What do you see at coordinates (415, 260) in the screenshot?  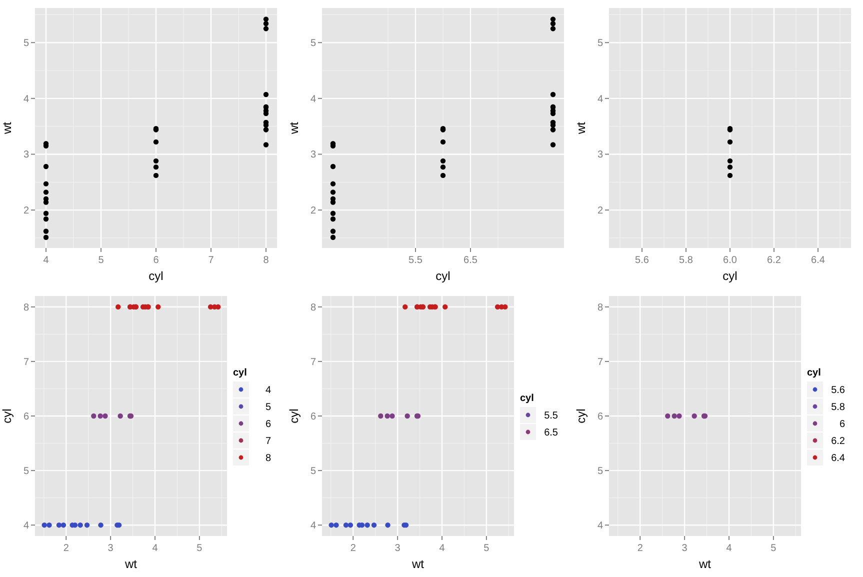 I see `x-tick-label: 5.5` at bounding box center [415, 260].